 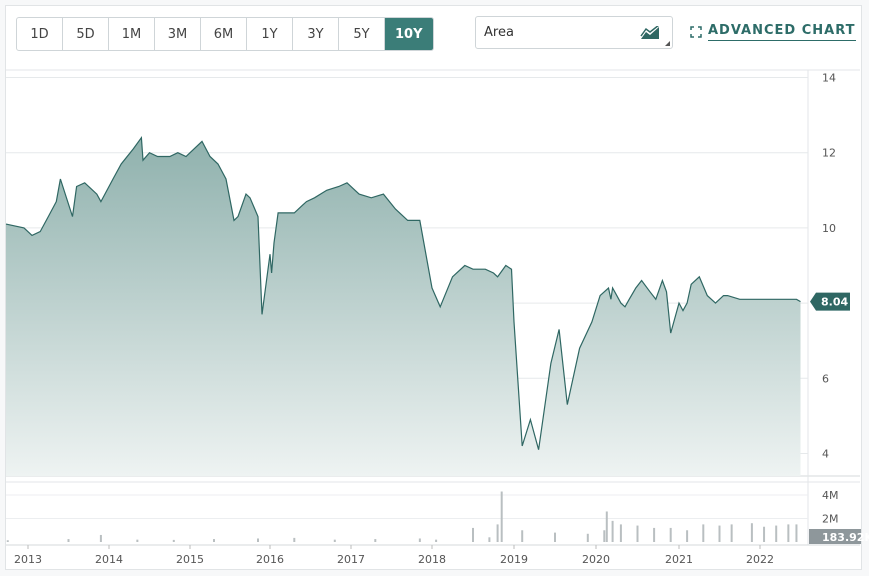 I want to click on last-price-tag, so click(x=830, y=301).